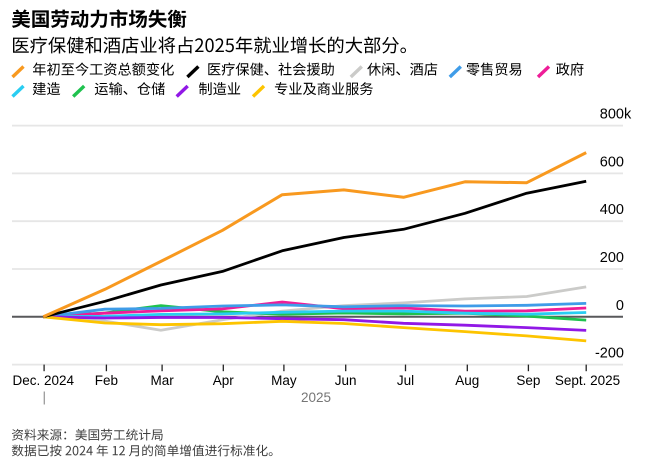  Describe the element at coordinates (405, 380) in the screenshot. I see `svg-text: Jul` at that location.